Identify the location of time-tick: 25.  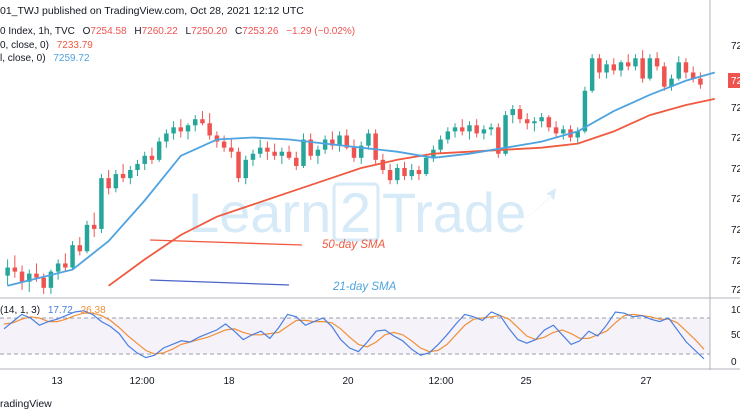
(526, 381).